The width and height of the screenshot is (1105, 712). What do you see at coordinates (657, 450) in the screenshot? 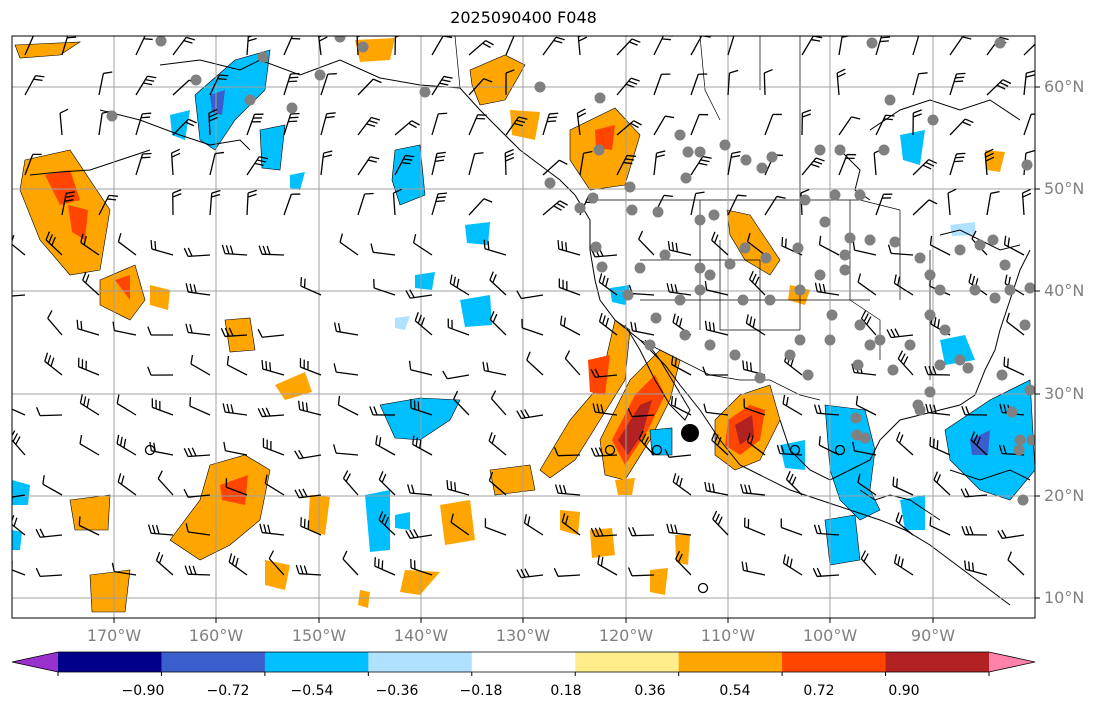
I see `calm-marker` at bounding box center [657, 450].